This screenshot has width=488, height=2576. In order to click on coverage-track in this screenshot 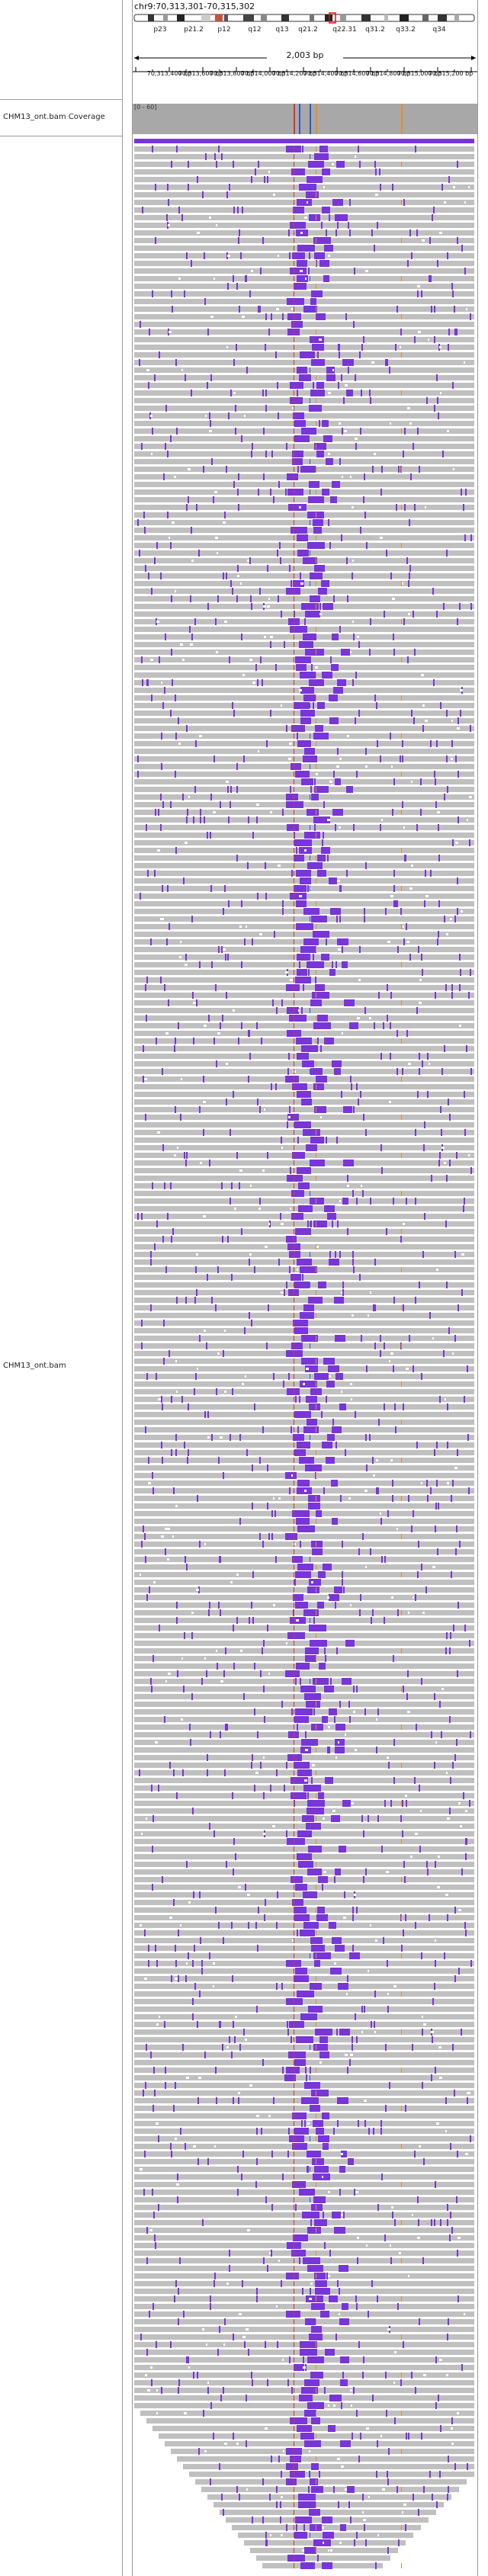, I will do `click(305, 118)`.